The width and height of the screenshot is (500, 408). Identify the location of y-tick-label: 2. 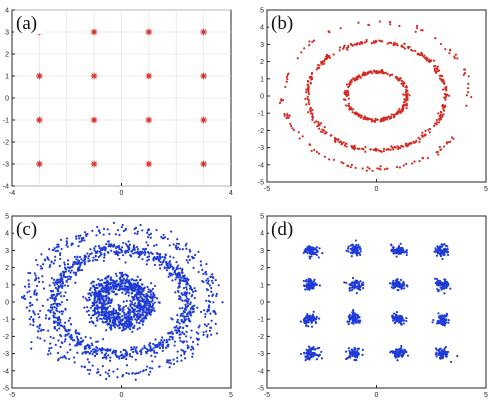
(7, 268).